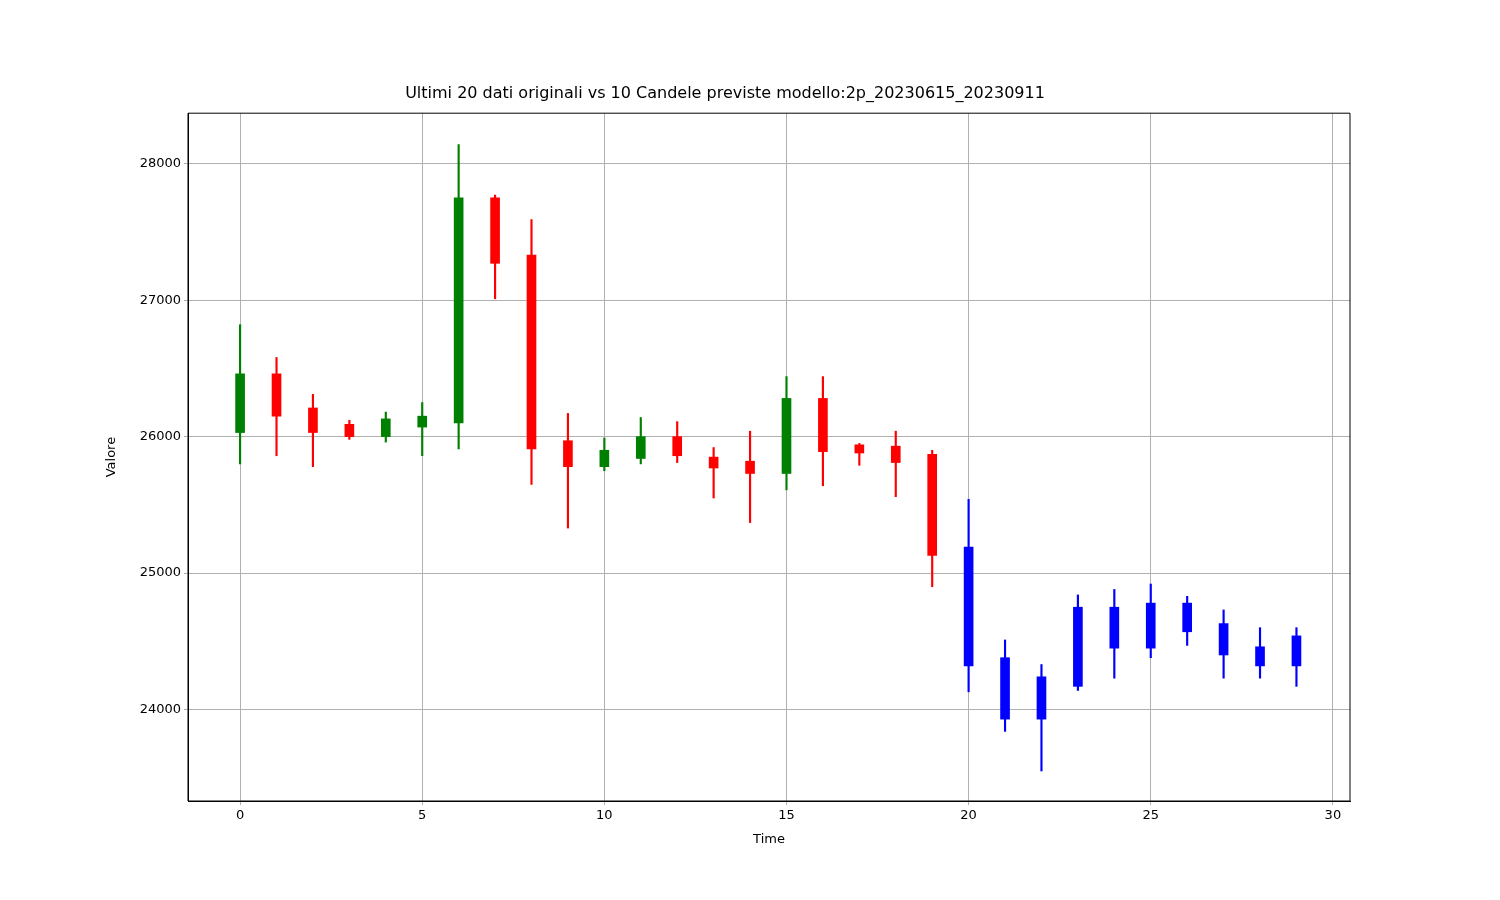 The height and width of the screenshot is (900, 1500). What do you see at coordinates (786, 815) in the screenshot?
I see `x-tick-label: 15` at bounding box center [786, 815].